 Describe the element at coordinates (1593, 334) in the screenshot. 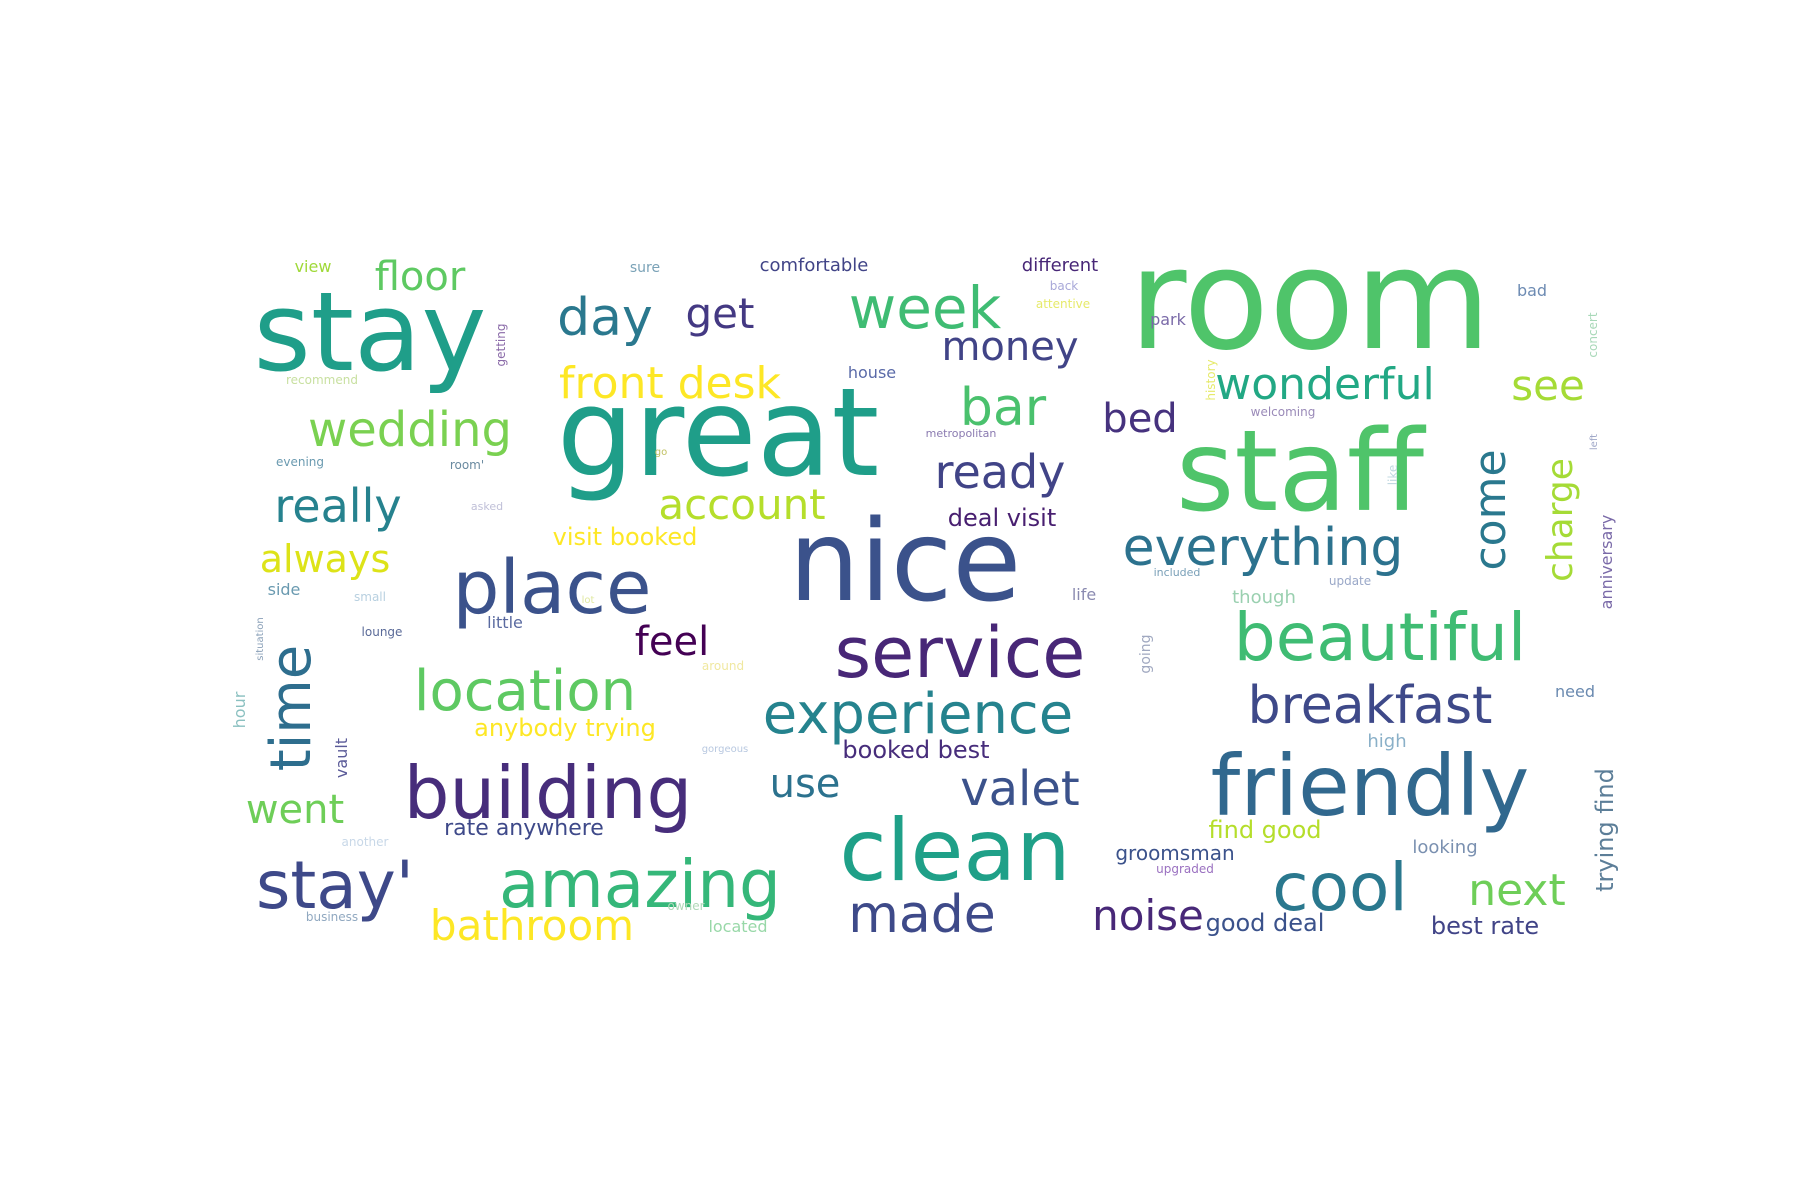

I see `word-concert: concert` at that location.